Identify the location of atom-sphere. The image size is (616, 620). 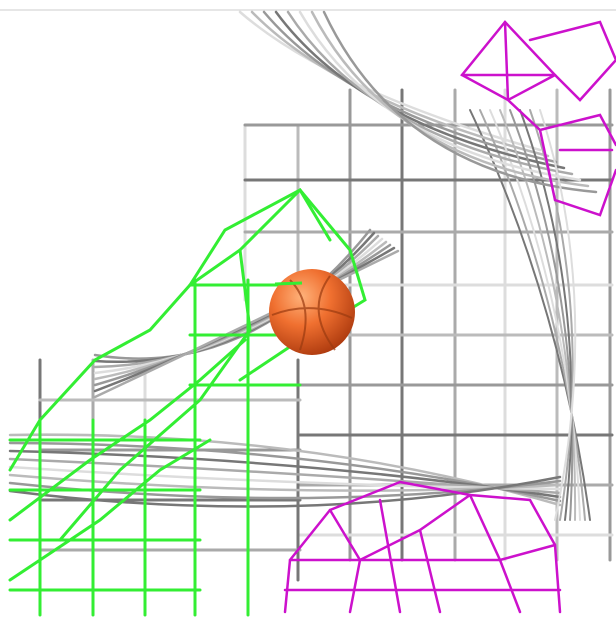
(312, 312).